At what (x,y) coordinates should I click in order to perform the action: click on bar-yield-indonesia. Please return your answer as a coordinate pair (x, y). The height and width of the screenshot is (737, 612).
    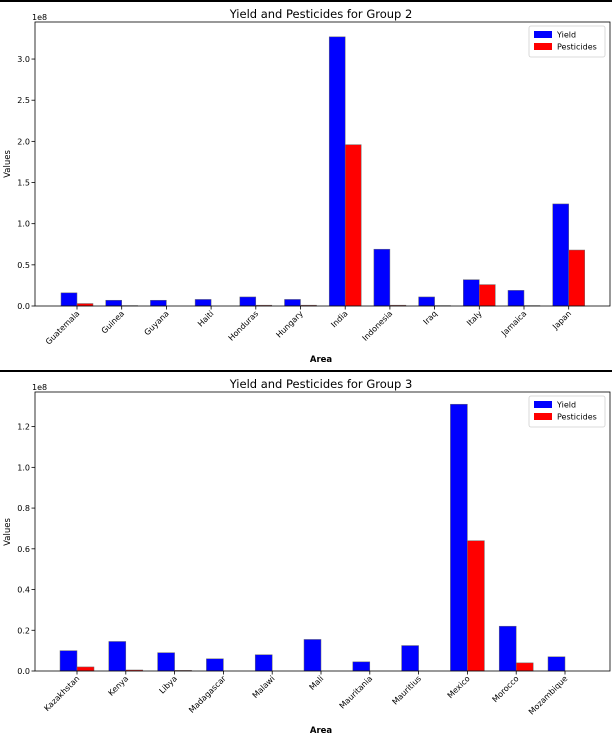
    Looking at the image, I should click on (382, 277).